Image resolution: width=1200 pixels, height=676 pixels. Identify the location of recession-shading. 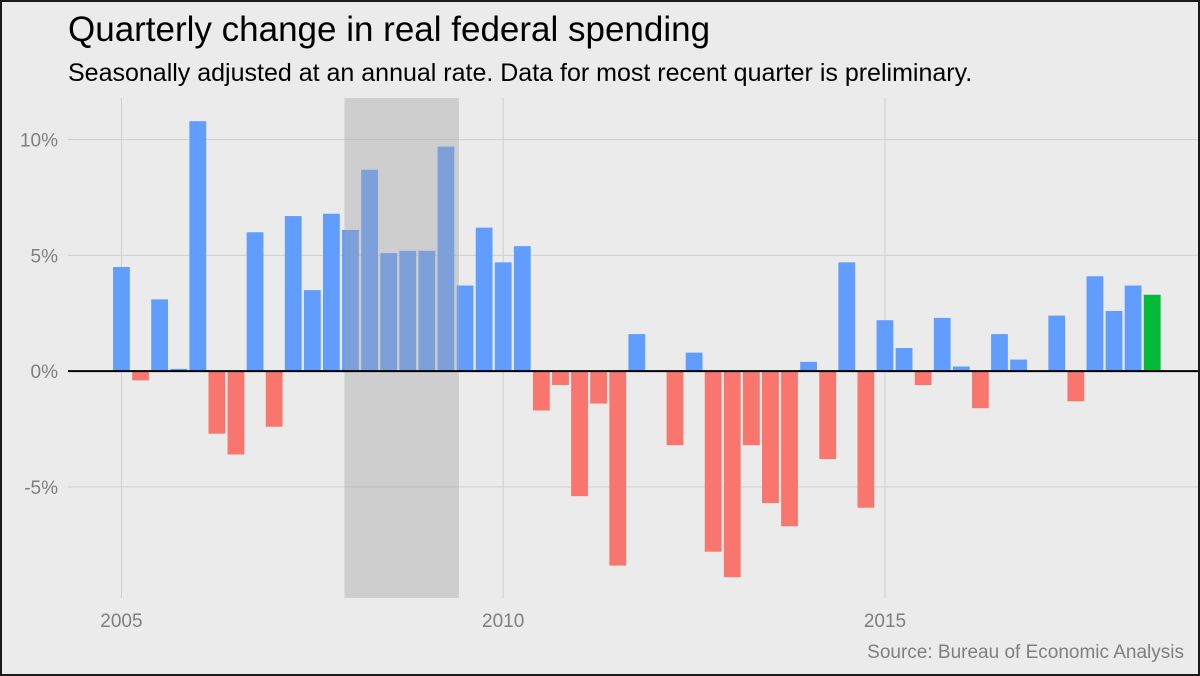
(401, 348).